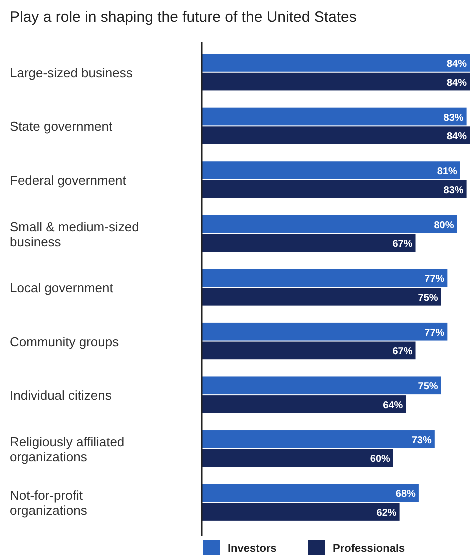 The height and width of the screenshot is (557, 473). What do you see at coordinates (422, 440) in the screenshot?
I see `data-label: 73%` at bounding box center [422, 440].